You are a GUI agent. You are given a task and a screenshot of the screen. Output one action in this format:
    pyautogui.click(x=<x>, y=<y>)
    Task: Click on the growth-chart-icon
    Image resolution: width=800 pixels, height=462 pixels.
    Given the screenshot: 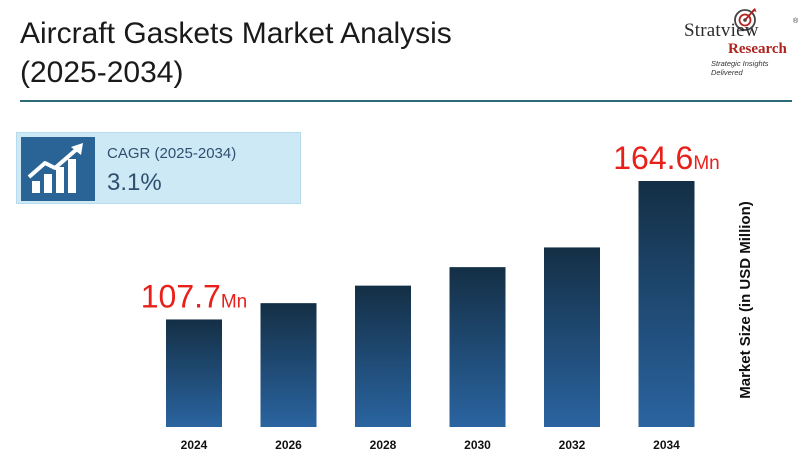 What is the action you would take?
    pyautogui.click(x=58, y=169)
    